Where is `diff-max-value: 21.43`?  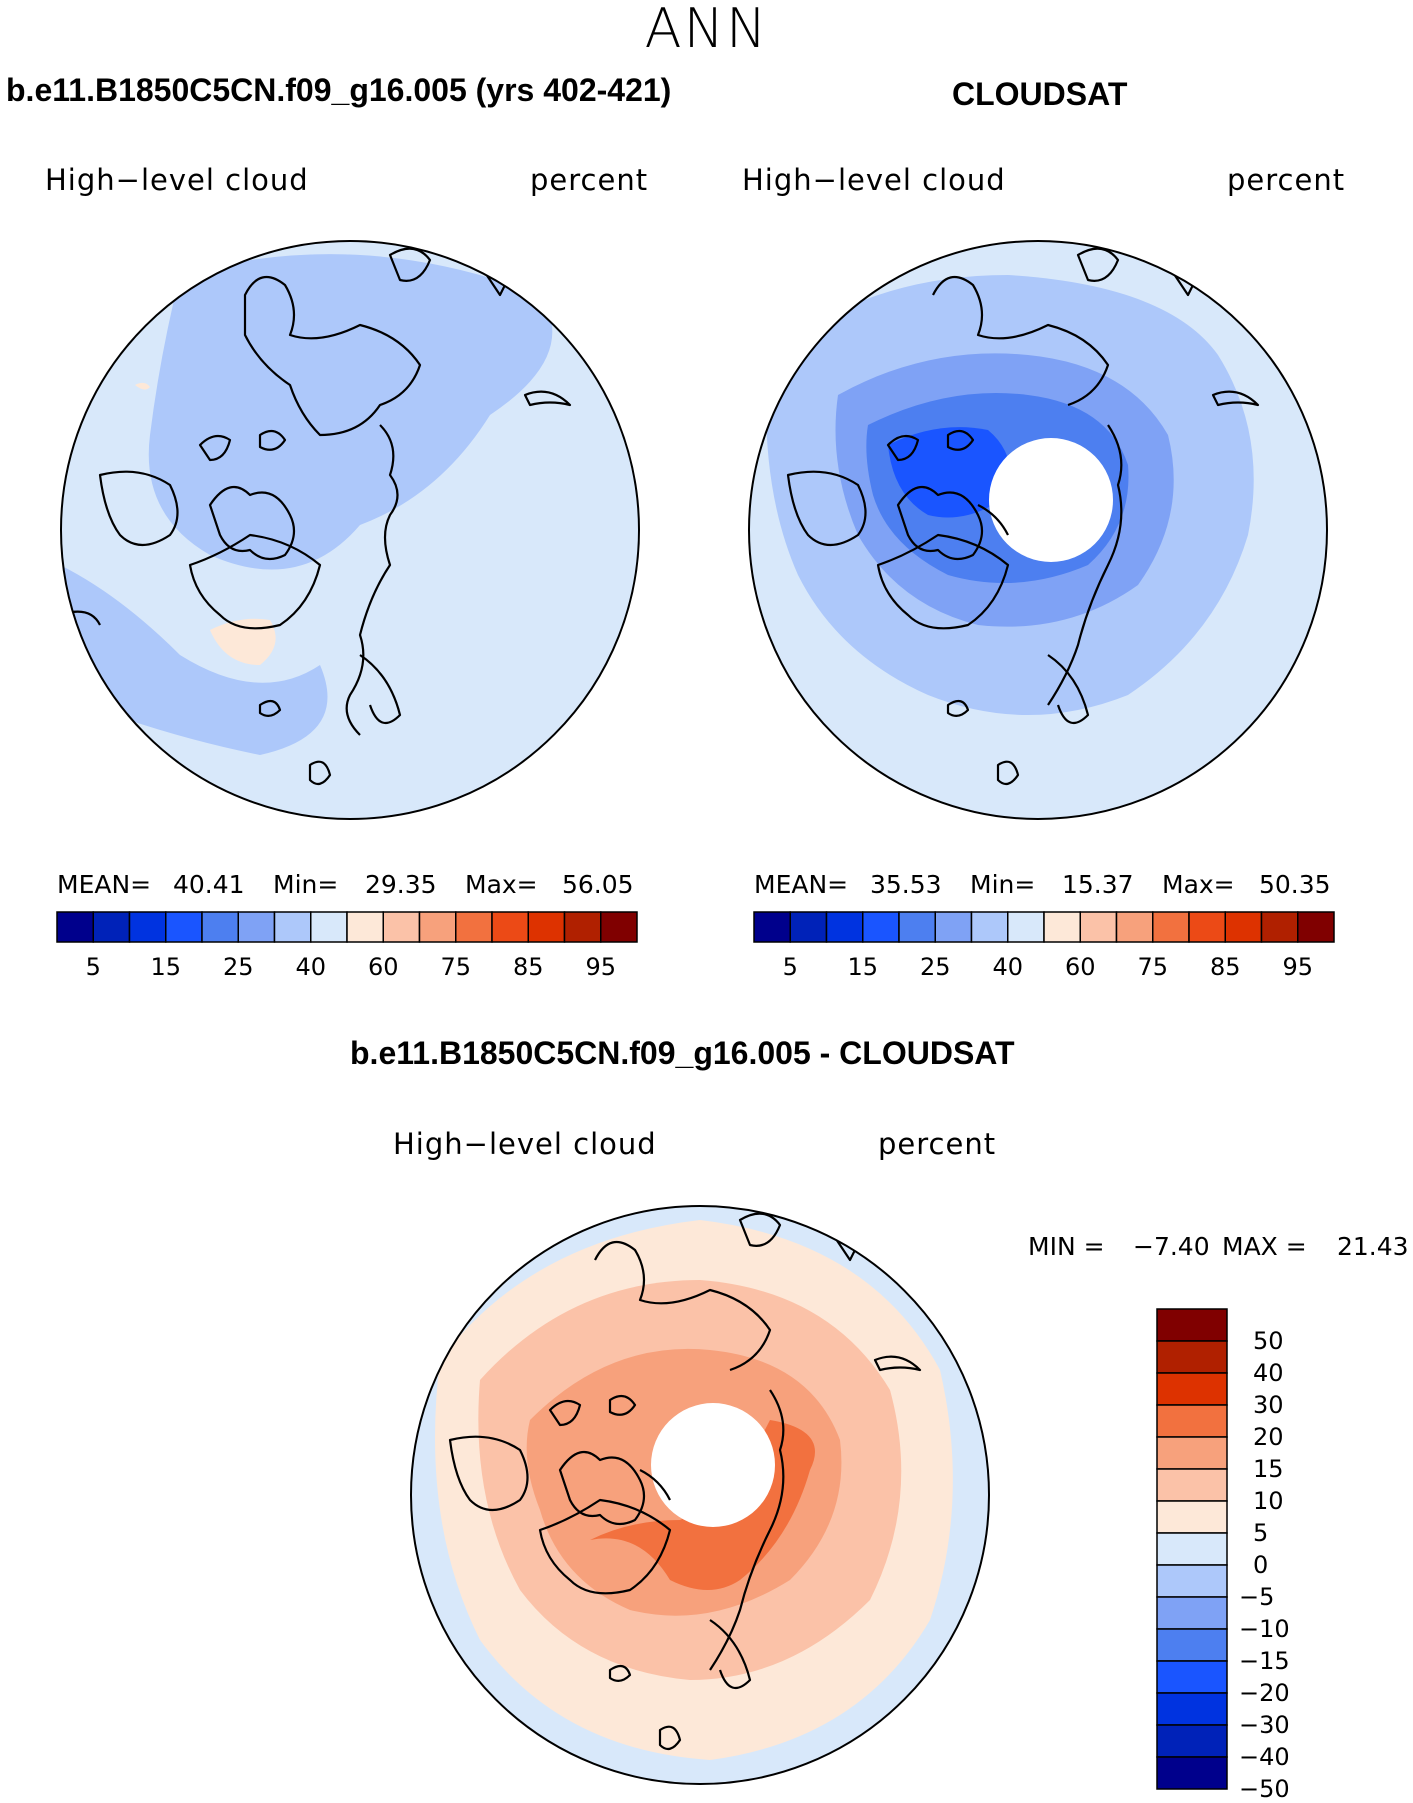
diff-max-value: 21.43 is located at coordinates (1373, 1246).